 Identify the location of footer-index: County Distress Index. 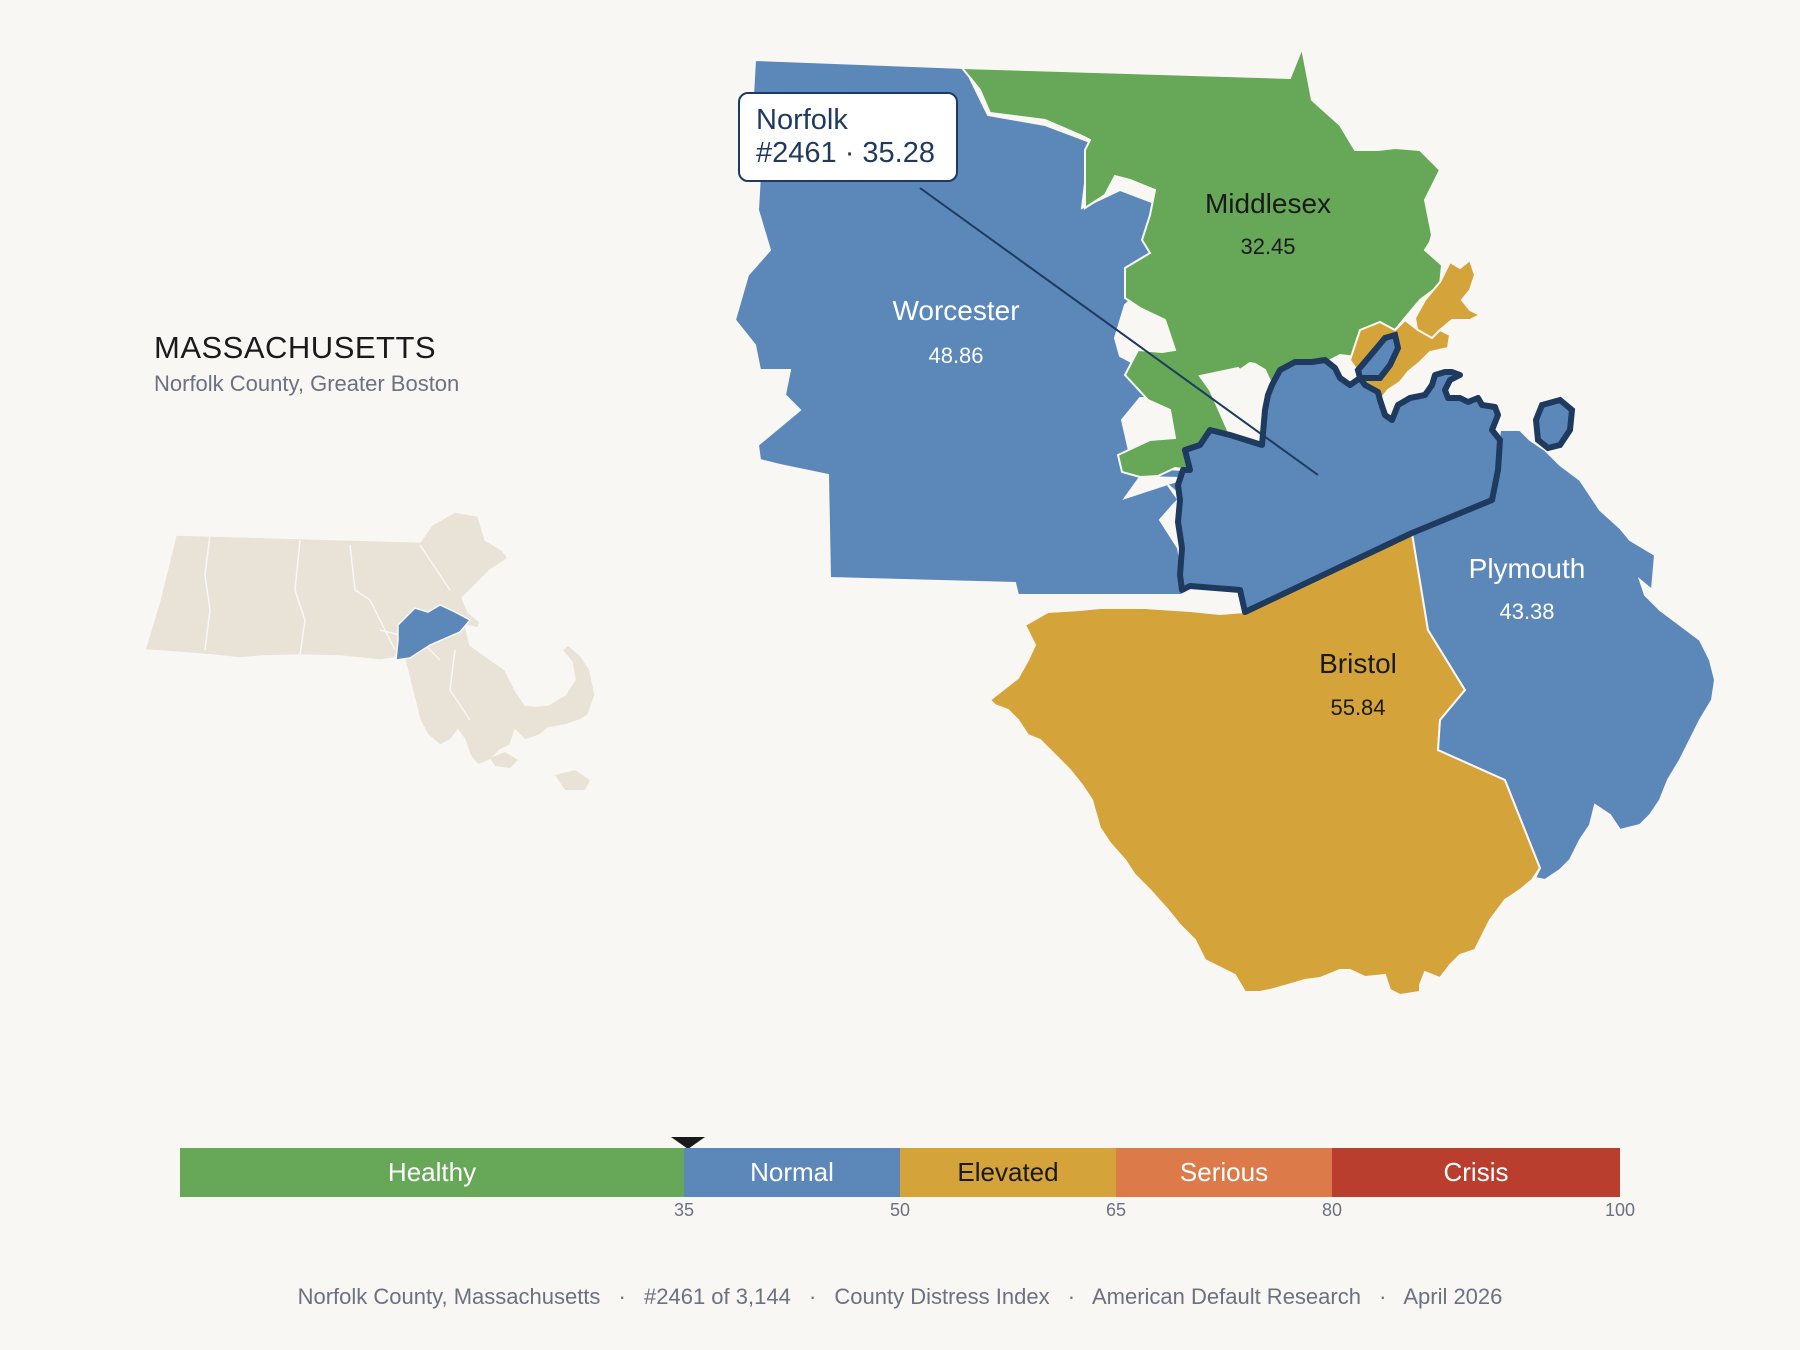
(942, 1296).